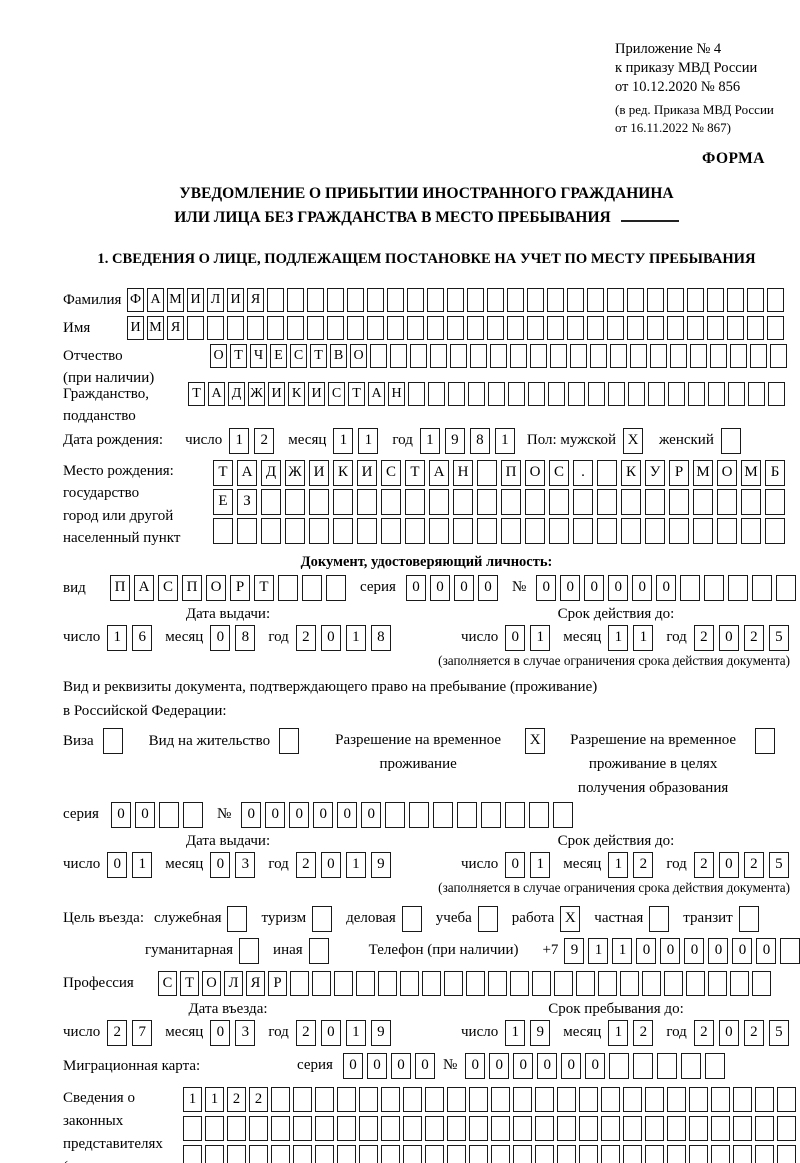 This screenshot has height=1163, width=800. What do you see at coordinates (633, 440) in the screenshot?
I see `sex-male-checkbox: X` at bounding box center [633, 440].